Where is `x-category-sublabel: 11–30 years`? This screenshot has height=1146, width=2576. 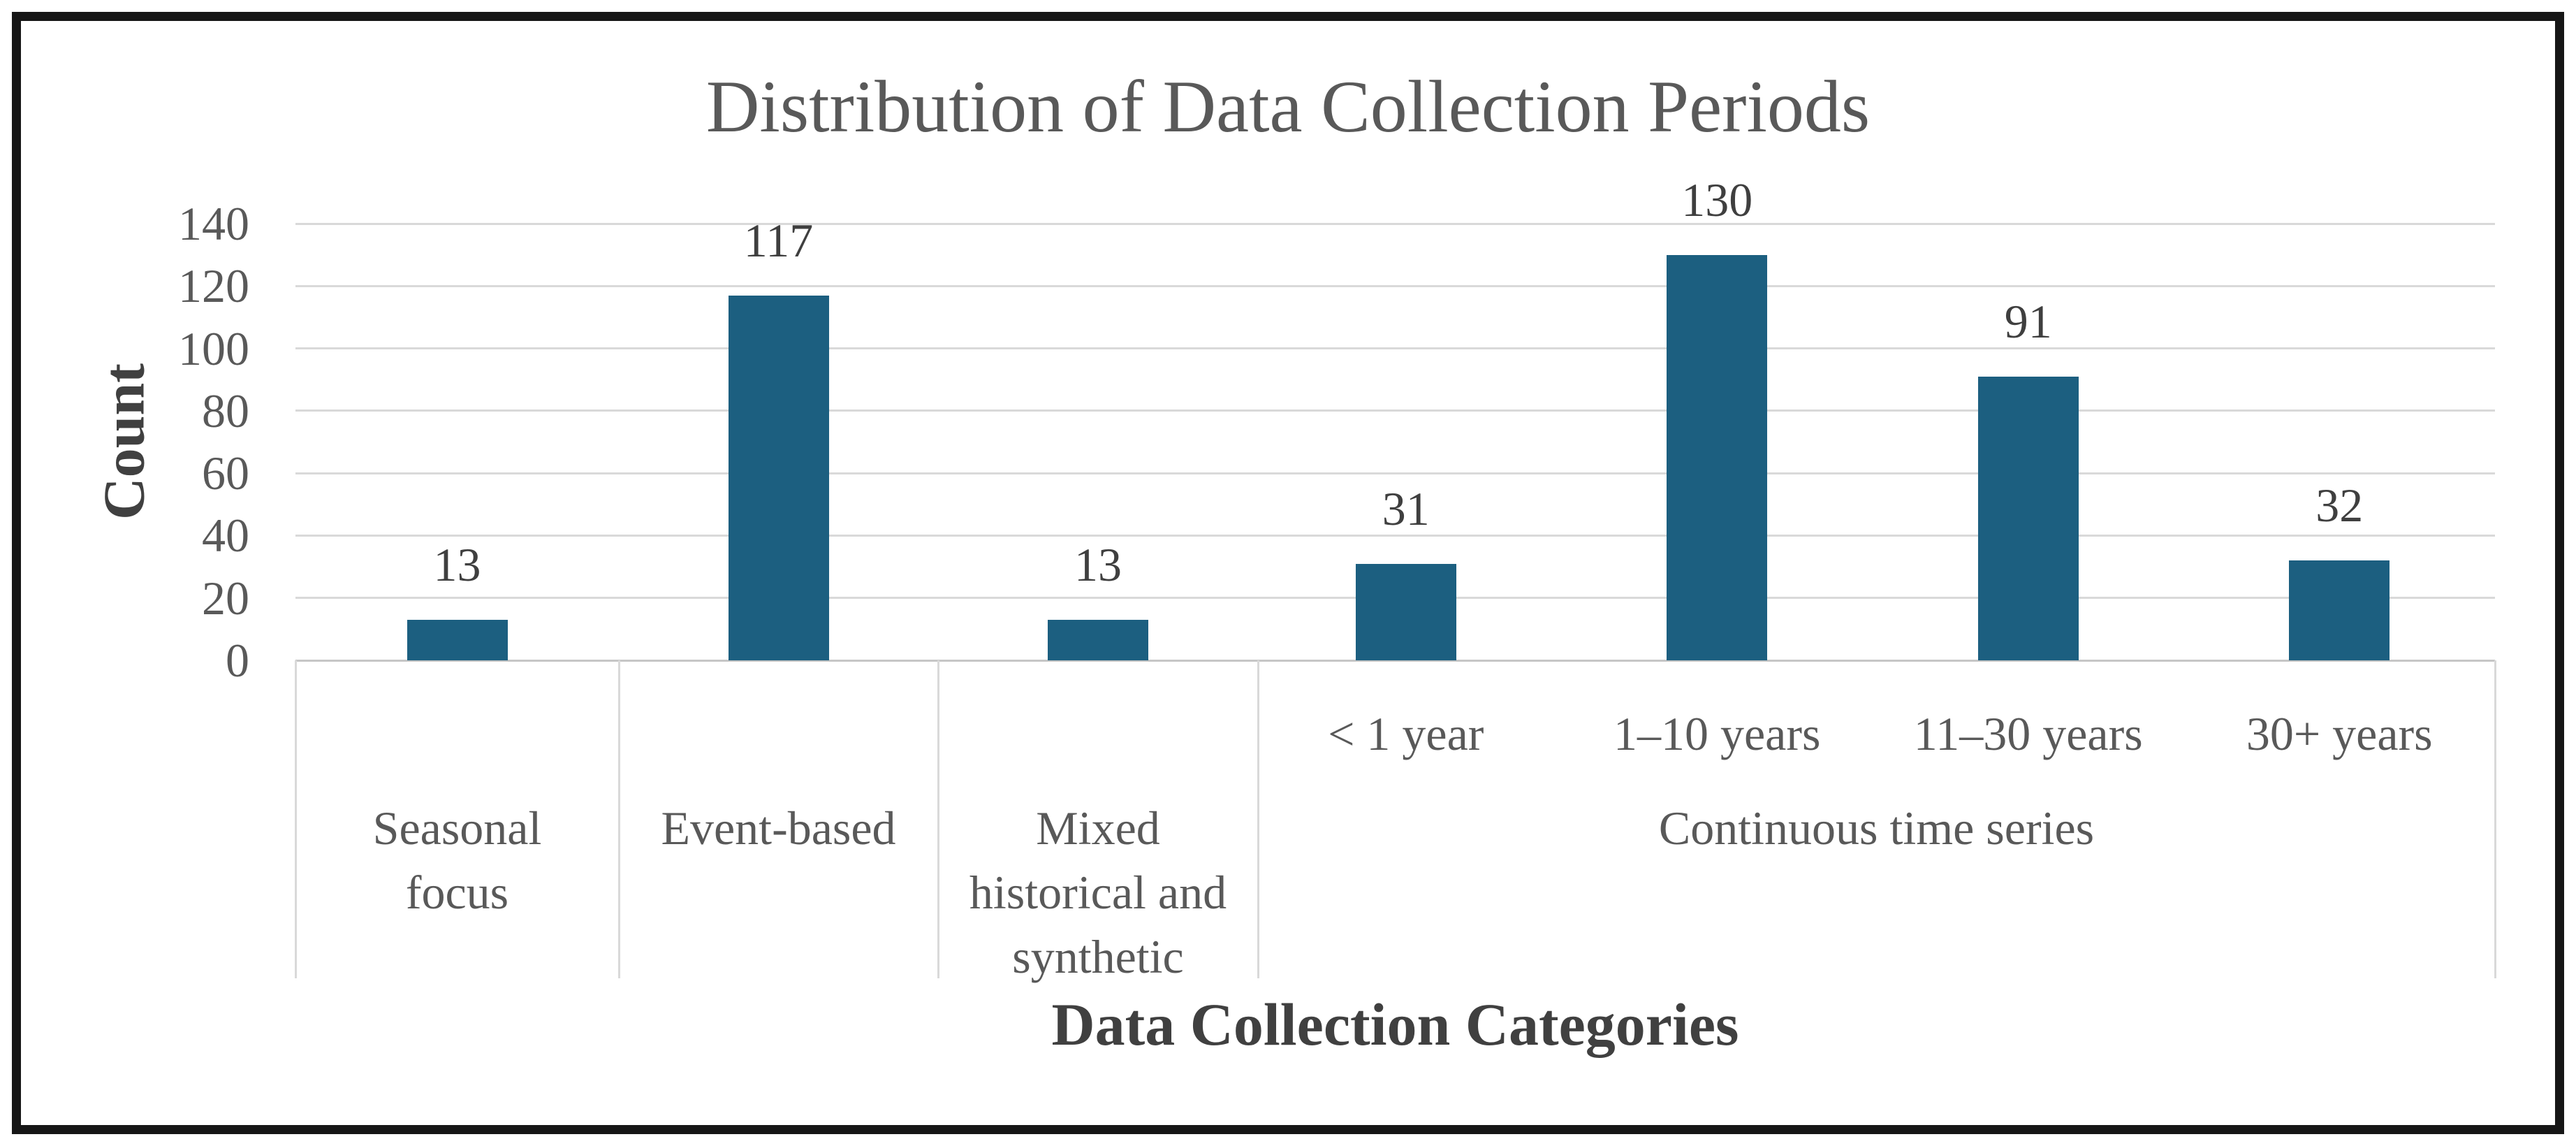
x-category-sublabel: 11–30 years is located at coordinates (2028, 733).